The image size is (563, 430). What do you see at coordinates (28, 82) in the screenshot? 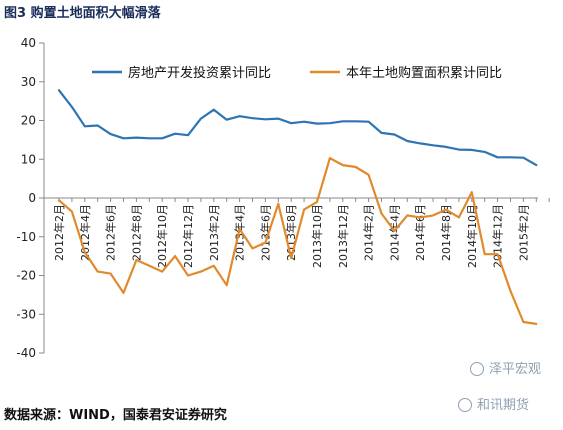
I see `y-tick-label: 30` at bounding box center [28, 82].